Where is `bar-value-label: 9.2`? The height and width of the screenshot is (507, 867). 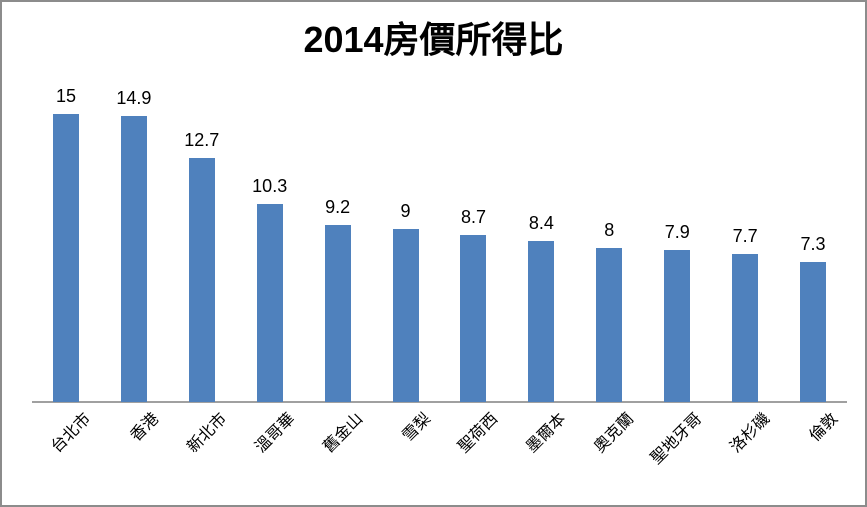 bar-value-label: 9.2 is located at coordinates (338, 207).